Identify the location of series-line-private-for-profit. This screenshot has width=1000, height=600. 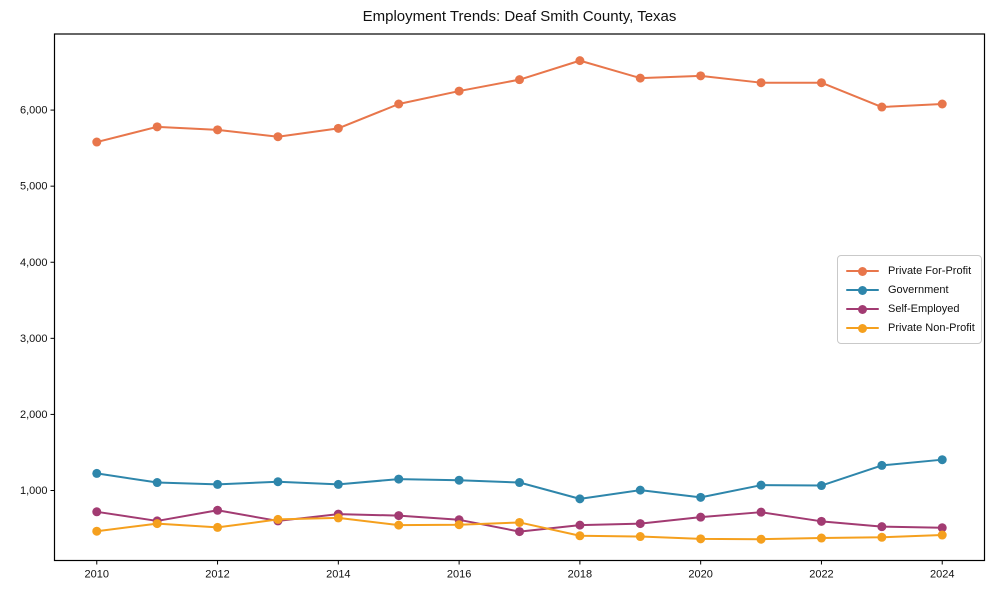
(519, 101).